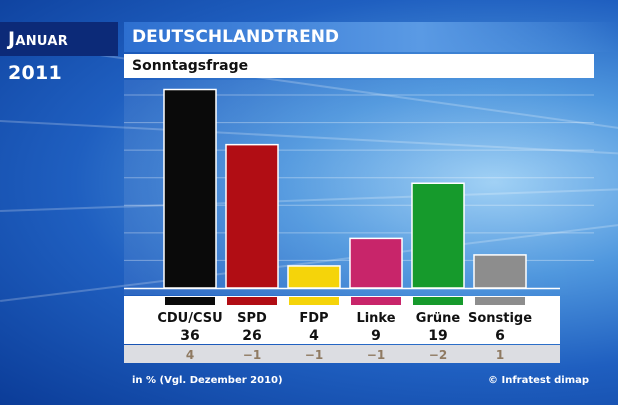 The width and height of the screenshot is (618, 405). What do you see at coordinates (376, 263) in the screenshot?
I see `bar-linke` at bounding box center [376, 263].